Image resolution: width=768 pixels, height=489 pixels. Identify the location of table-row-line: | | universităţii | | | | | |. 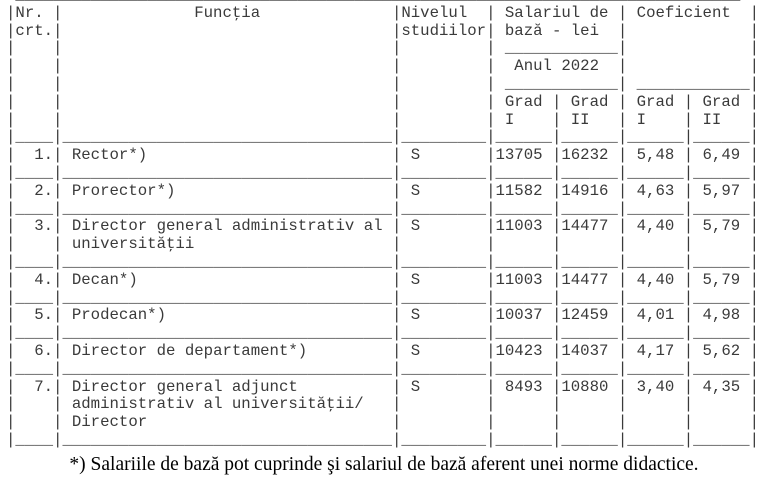
(382, 244).